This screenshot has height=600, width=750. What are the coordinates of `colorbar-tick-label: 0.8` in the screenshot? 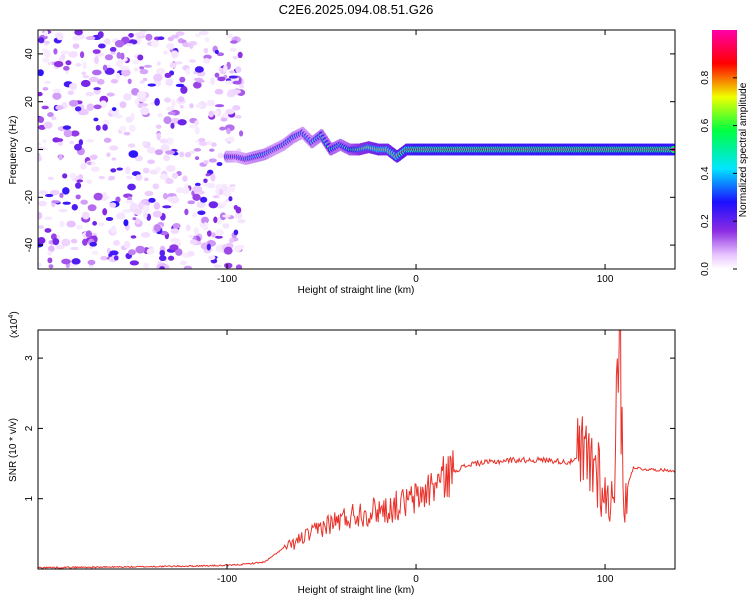 It's located at (705, 77).